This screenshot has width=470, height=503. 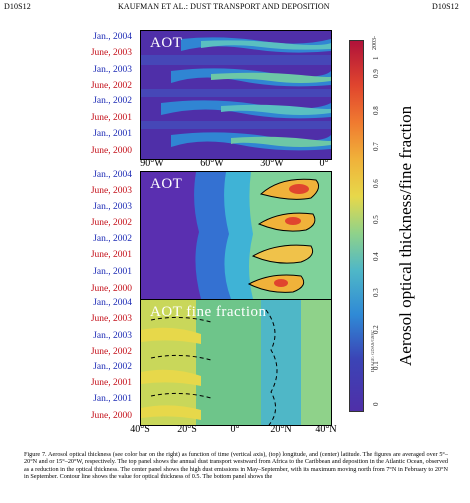 What do you see at coordinates (372, 351) in the screenshot?
I see `image-credit: IMAGE: GDAS/GSFC` at bounding box center [372, 351].